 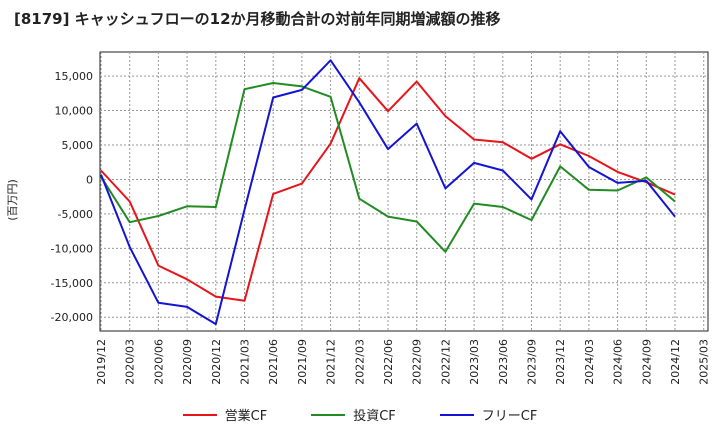 What do you see at coordinates (704, 362) in the screenshot?
I see `x-tick-label: 2025/03` at bounding box center [704, 362].